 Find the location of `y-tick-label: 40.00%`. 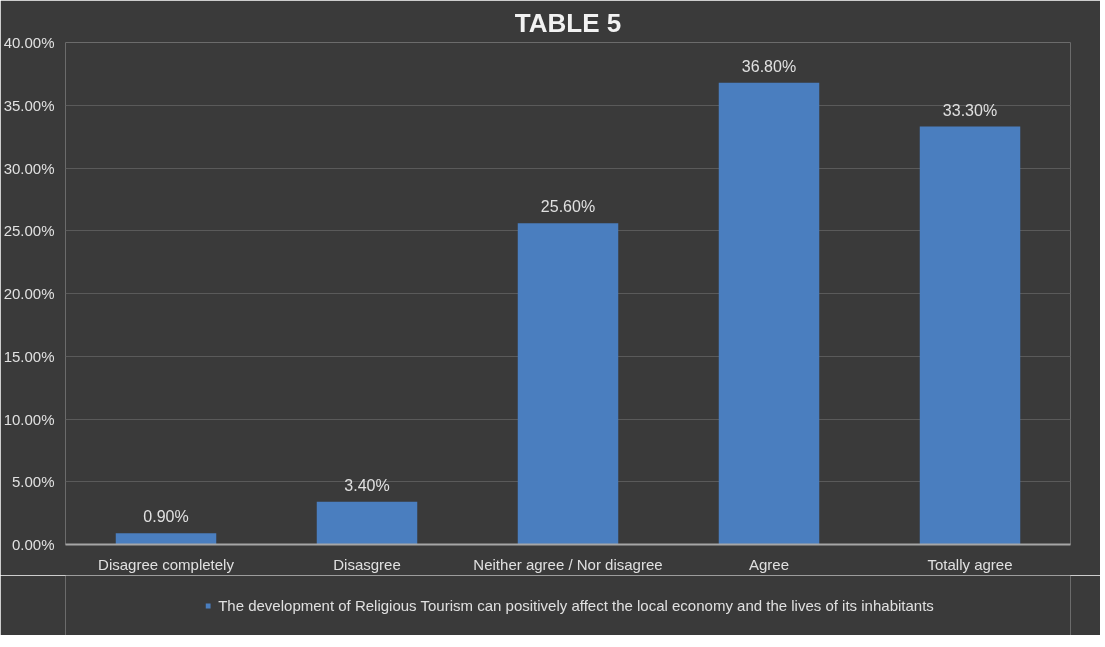

y-tick-label: 40.00% is located at coordinates (29, 42).